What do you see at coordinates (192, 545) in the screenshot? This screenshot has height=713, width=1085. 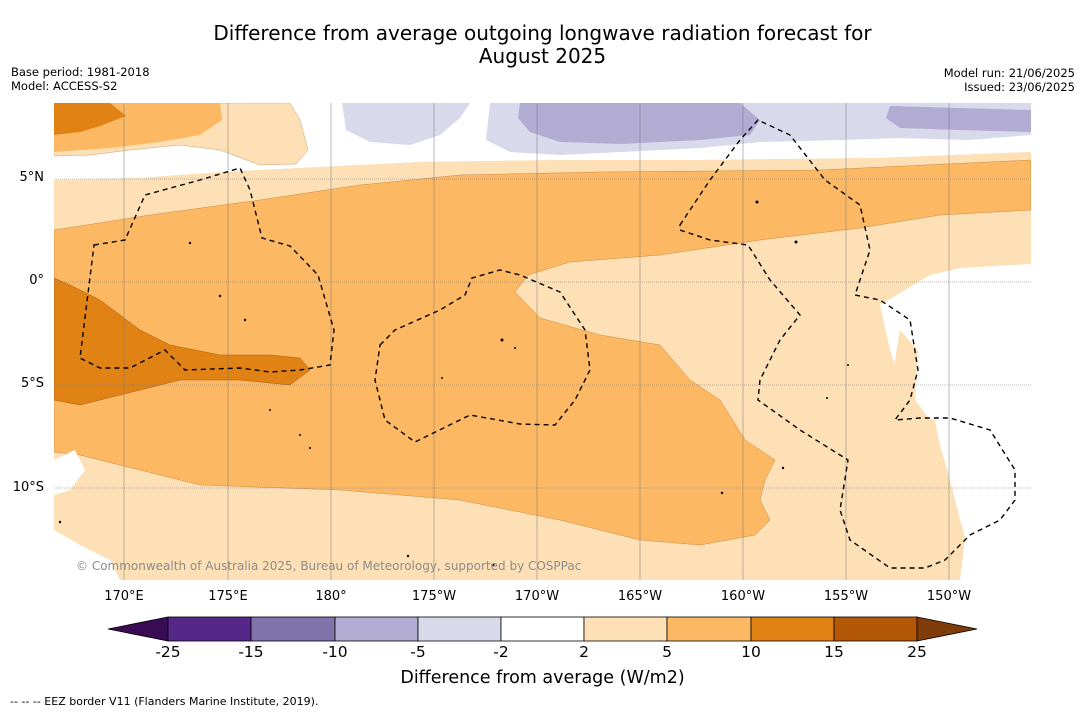 I see `positive-sw-light` at bounding box center [192, 545].